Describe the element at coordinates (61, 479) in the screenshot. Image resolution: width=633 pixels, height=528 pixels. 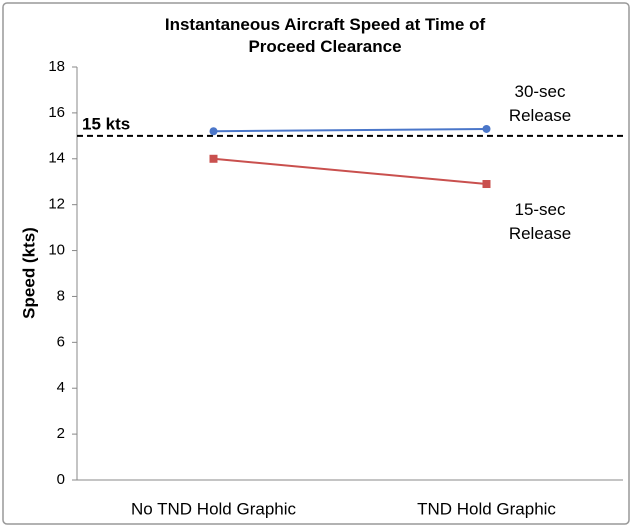
I see `y-tick-label: 0` at that location.